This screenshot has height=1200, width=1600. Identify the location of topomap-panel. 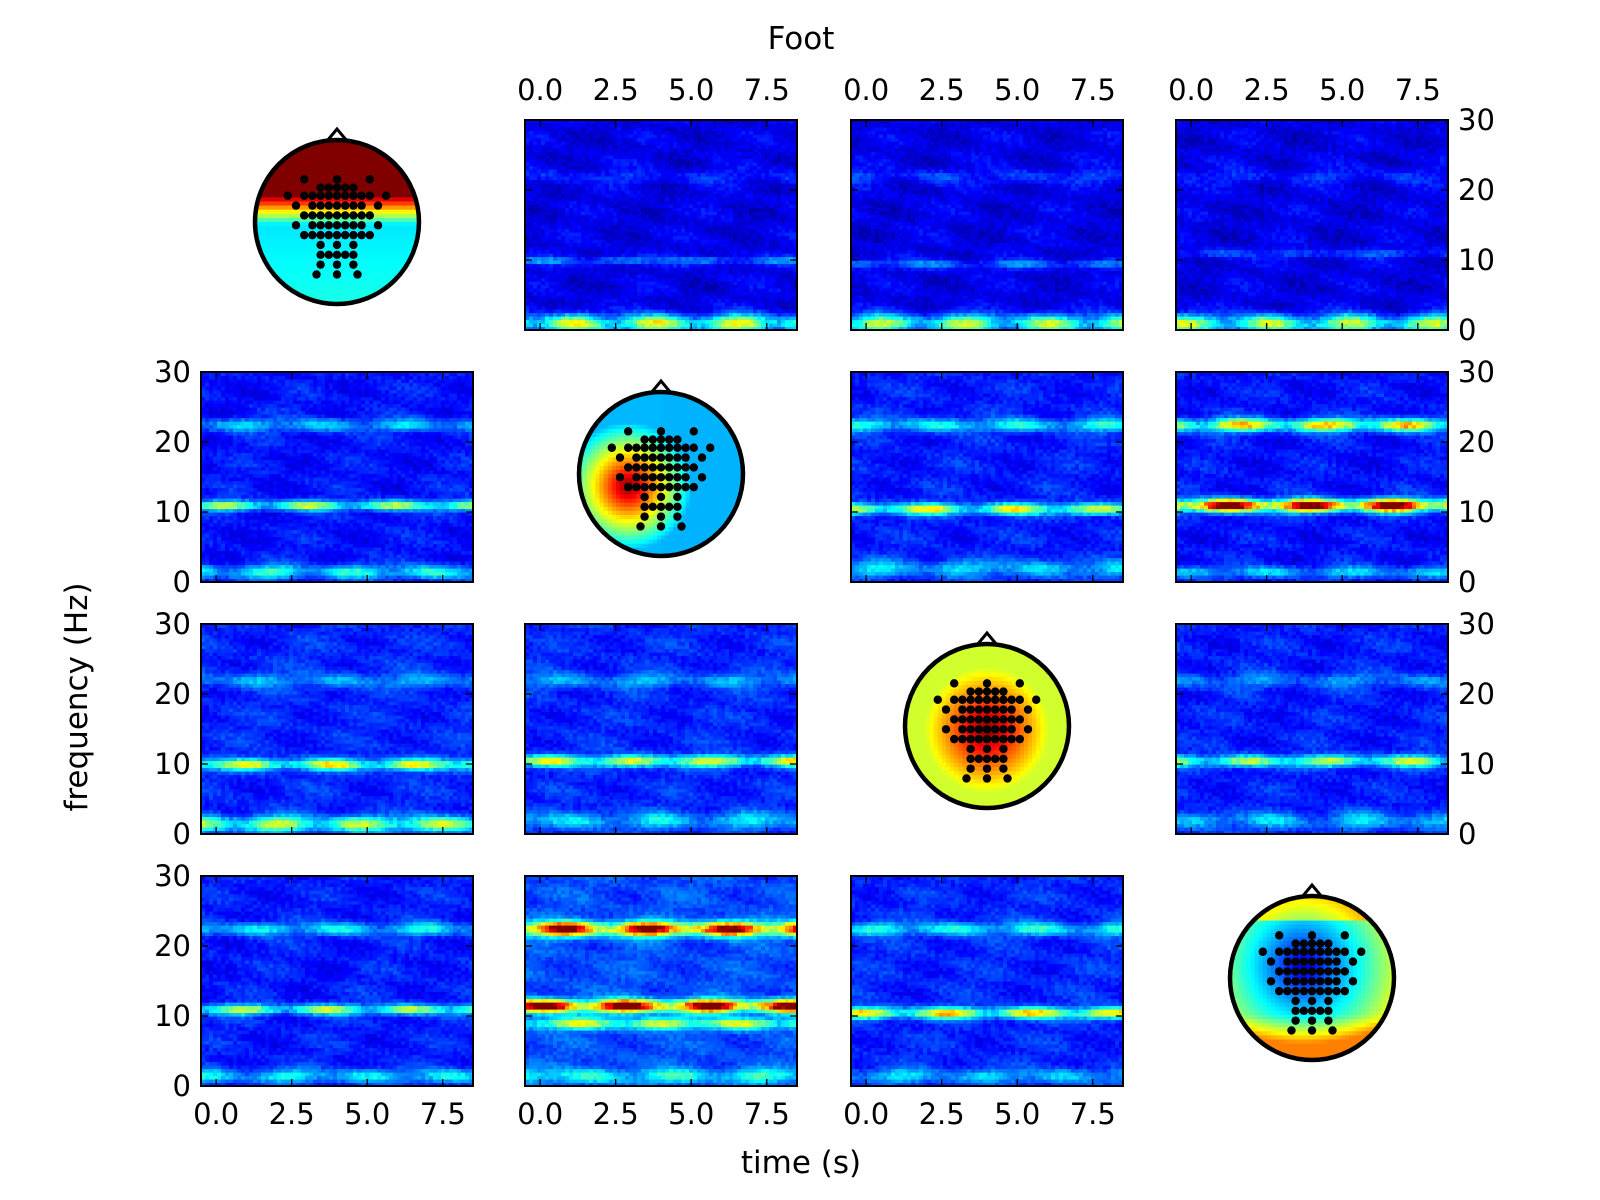
(661, 468).